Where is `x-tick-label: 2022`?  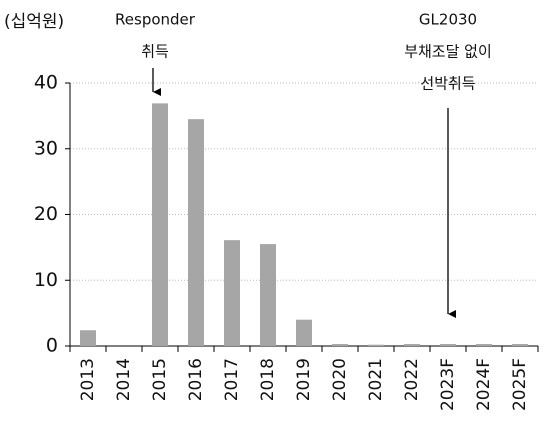 x-tick-label: 2022 is located at coordinates (412, 379).